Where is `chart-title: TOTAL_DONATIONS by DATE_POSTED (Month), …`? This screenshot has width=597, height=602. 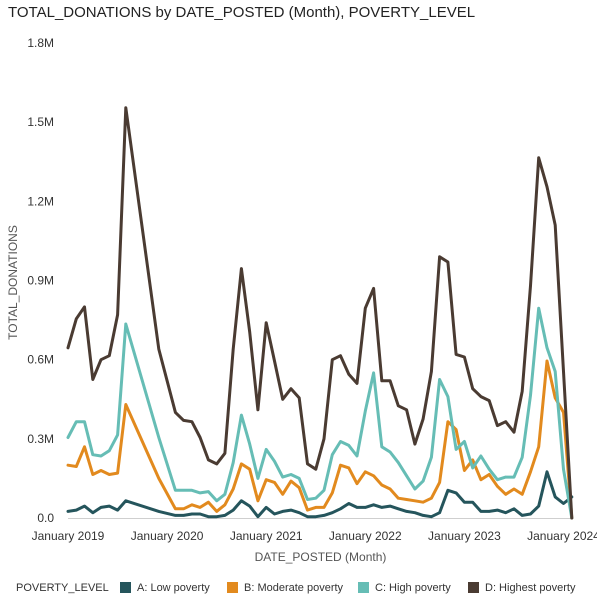
chart-title: TOTAL_DONATIONS by DATE_POSTED (Month), … is located at coordinates (242, 12).